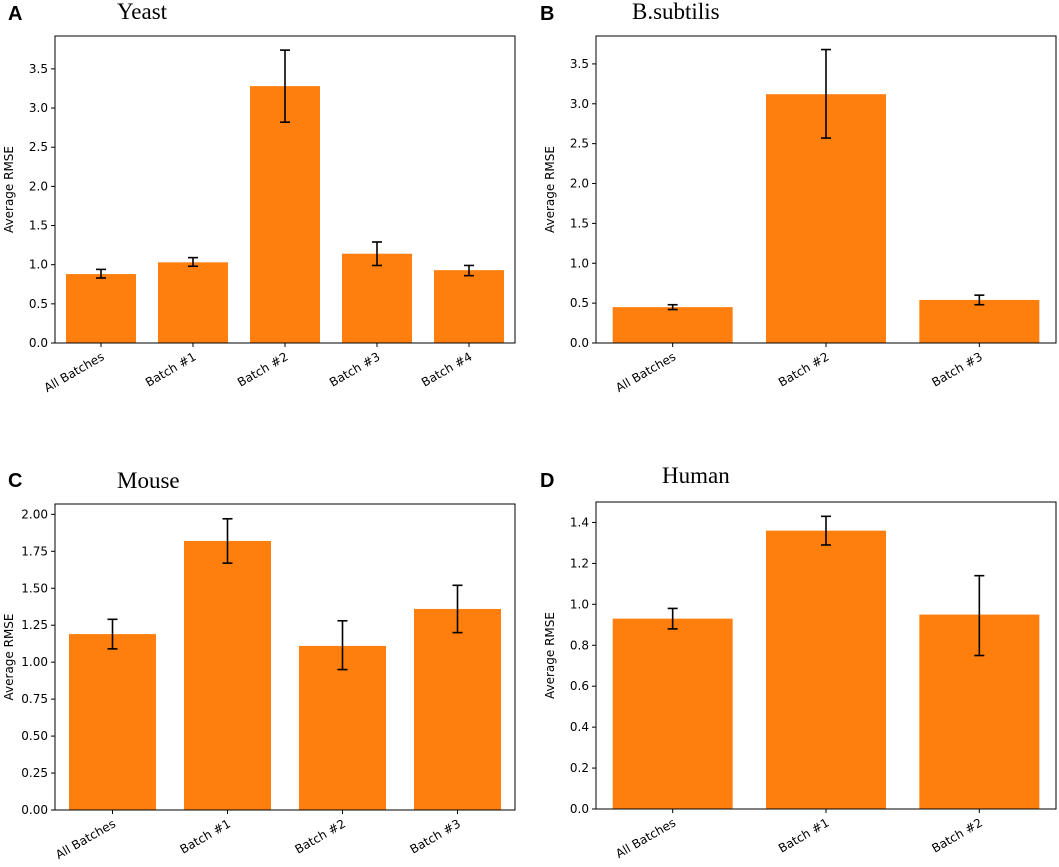 The width and height of the screenshot is (1059, 867). Describe the element at coordinates (34, 662) in the screenshot. I see `y-tick-label: 1.00` at that location.